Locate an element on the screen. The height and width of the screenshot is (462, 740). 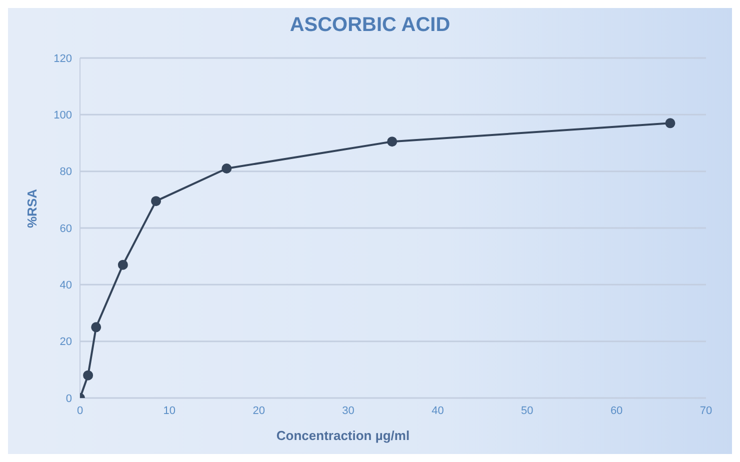
y-tick-label: 60 is located at coordinates (66, 228).